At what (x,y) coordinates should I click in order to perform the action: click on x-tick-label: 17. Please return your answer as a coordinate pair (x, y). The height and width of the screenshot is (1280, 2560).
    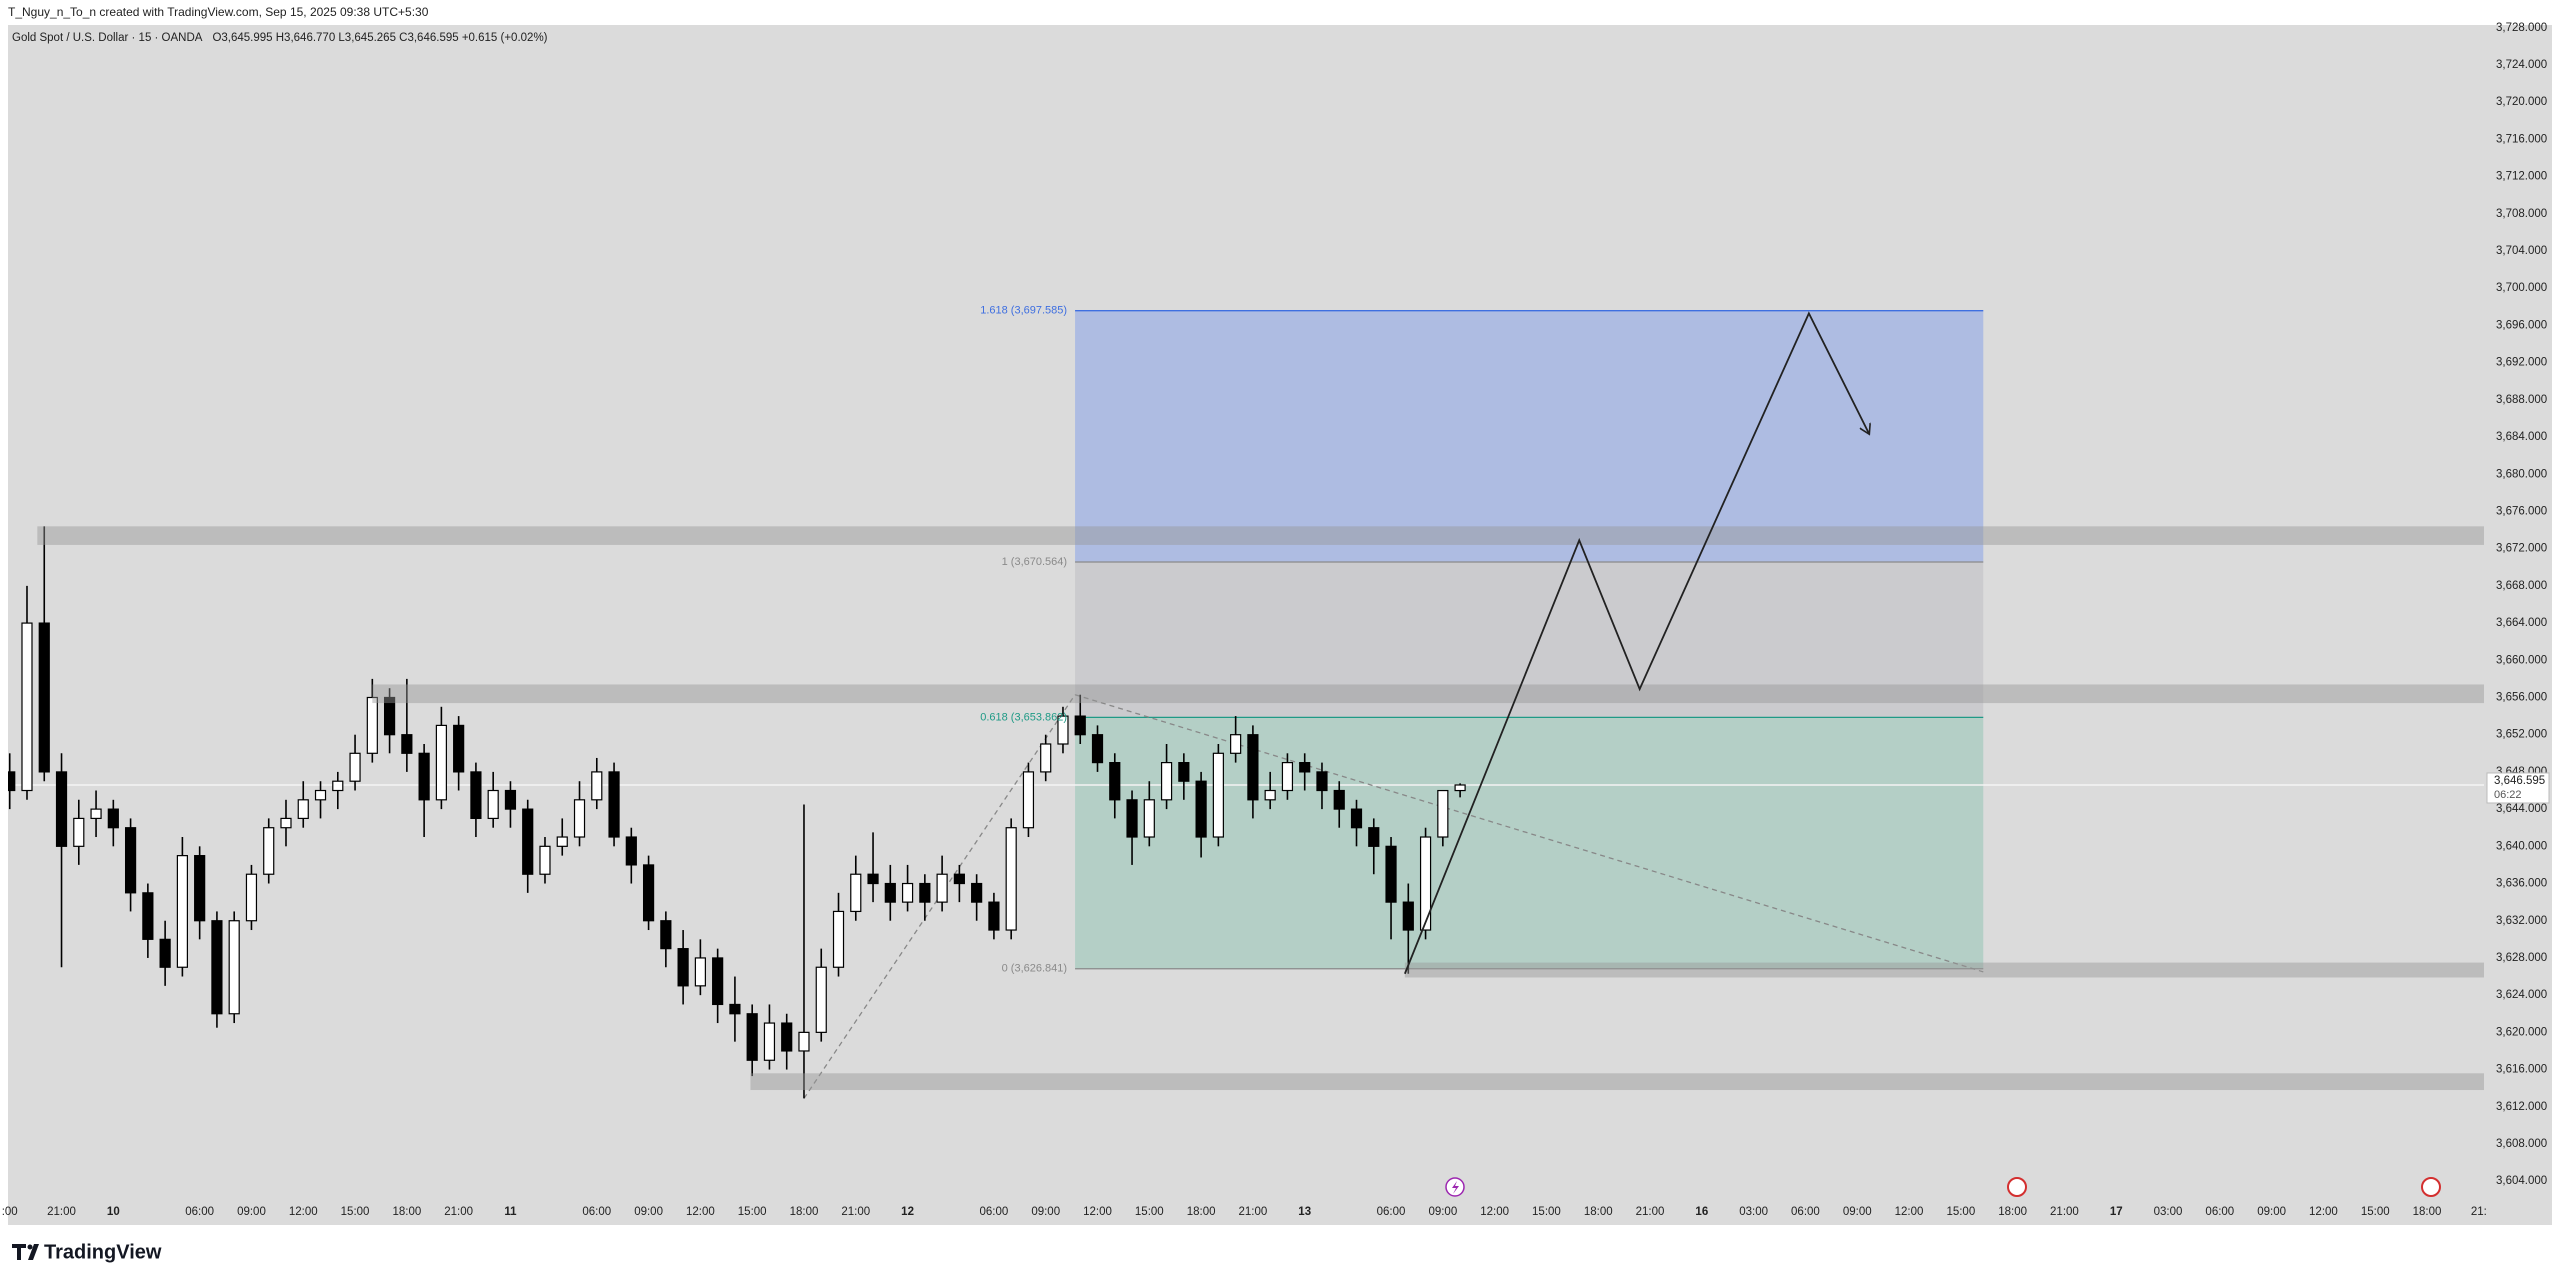
    Looking at the image, I should click on (2116, 1212).